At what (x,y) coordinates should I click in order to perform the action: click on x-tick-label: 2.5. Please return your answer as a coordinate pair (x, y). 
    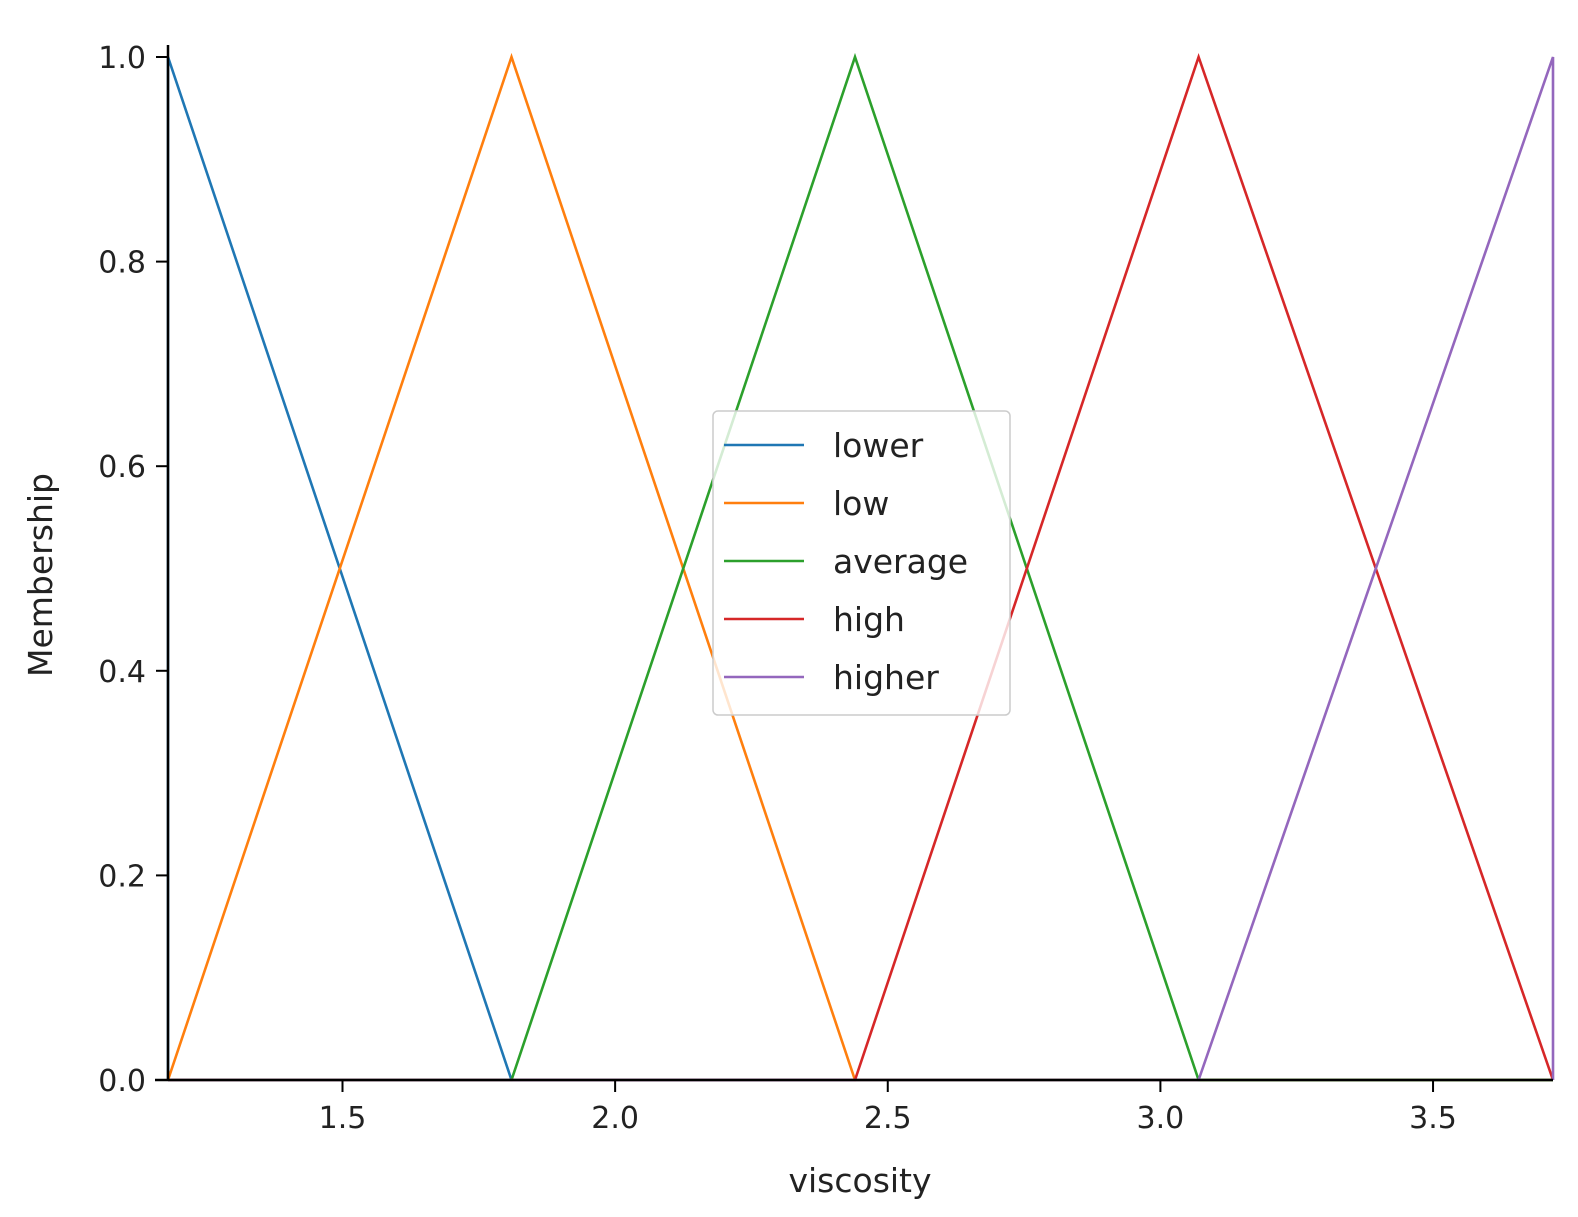
    Looking at the image, I should click on (888, 1118).